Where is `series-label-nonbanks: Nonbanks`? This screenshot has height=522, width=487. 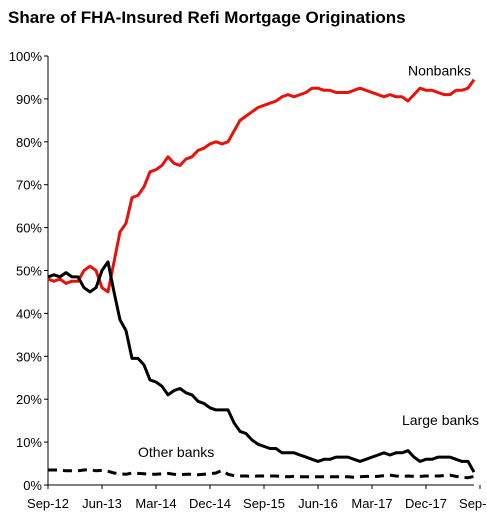
series-label-nonbanks: Nonbanks is located at coordinates (439, 70).